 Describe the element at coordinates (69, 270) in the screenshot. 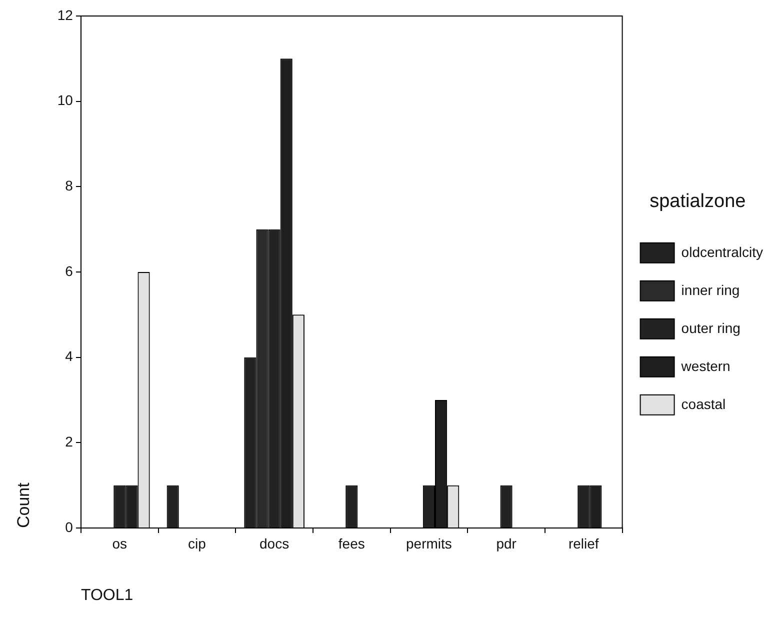

I see `y-tick-label: 6` at that location.